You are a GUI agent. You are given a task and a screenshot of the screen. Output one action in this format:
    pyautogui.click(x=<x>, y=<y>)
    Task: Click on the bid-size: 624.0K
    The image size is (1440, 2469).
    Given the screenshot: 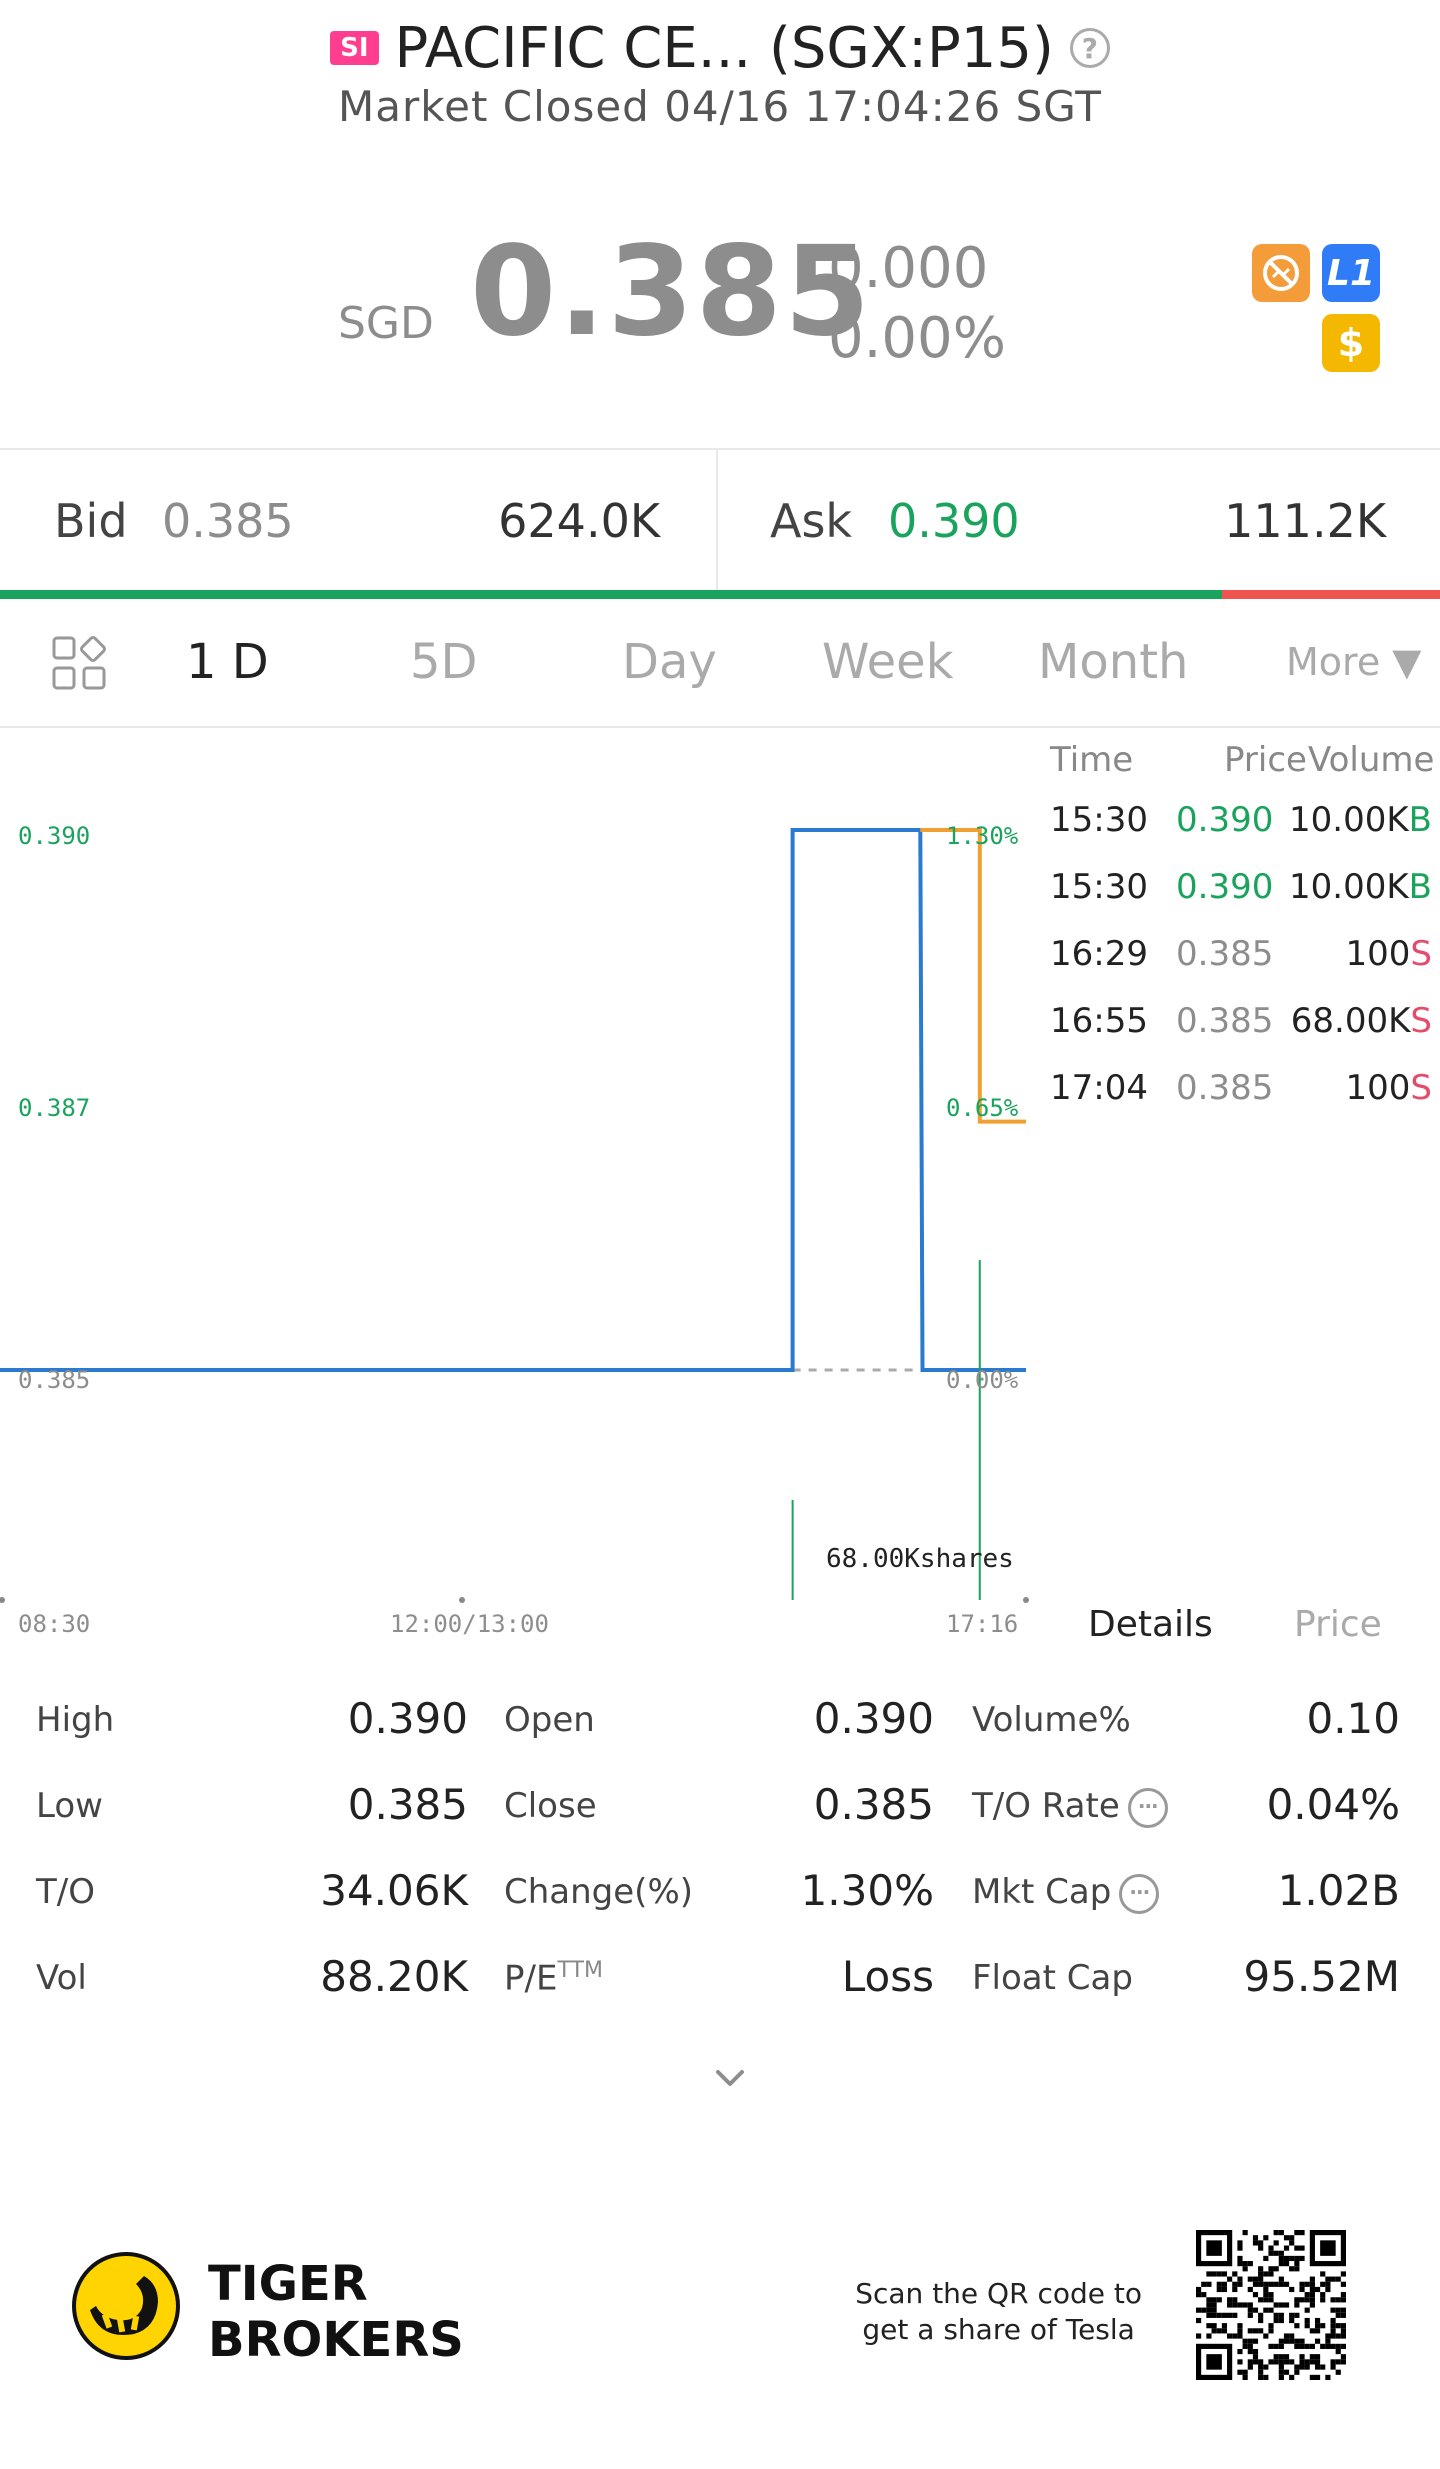 What is the action you would take?
    pyautogui.click(x=579, y=521)
    